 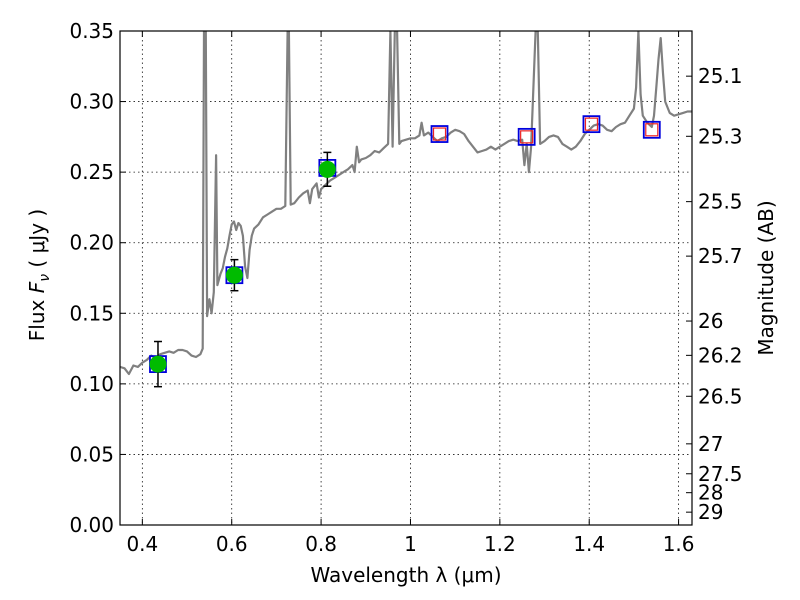 I want to click on y2-tick-label: 29, so click(x=710, y=512).